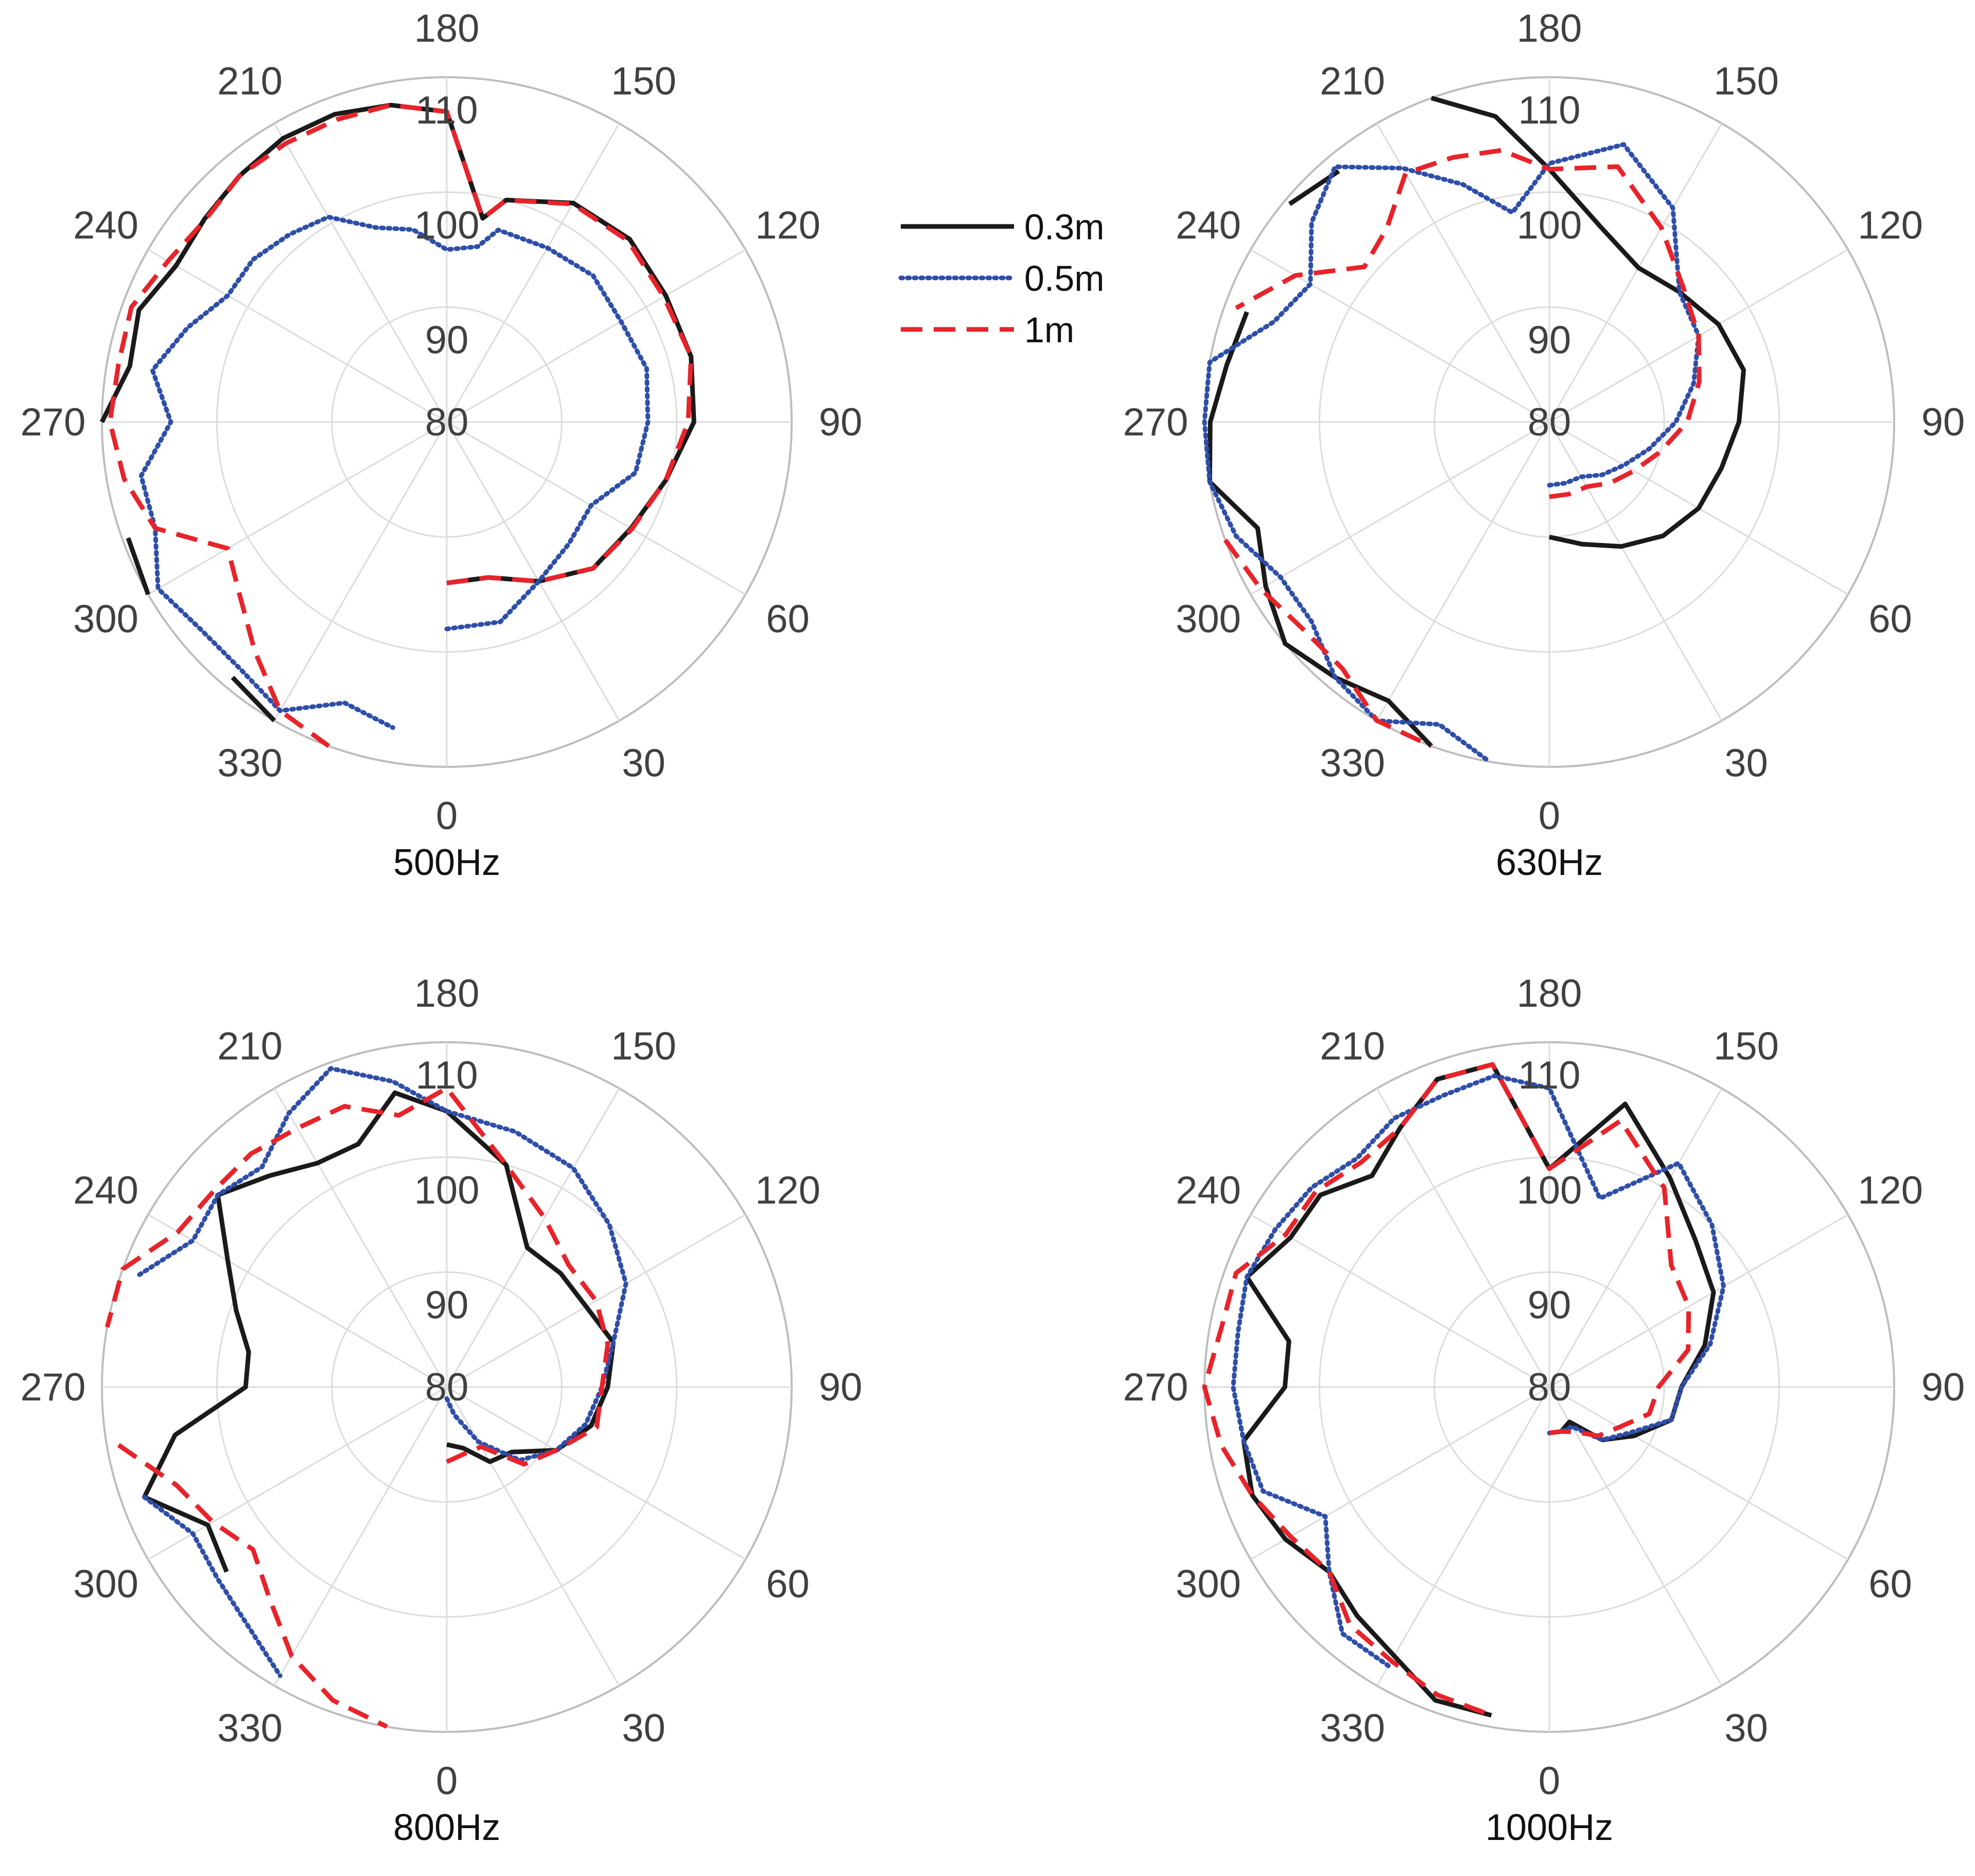 The height and width of the screenshot is (1876, 1975). I want to click on grid, so click(447, 1387).